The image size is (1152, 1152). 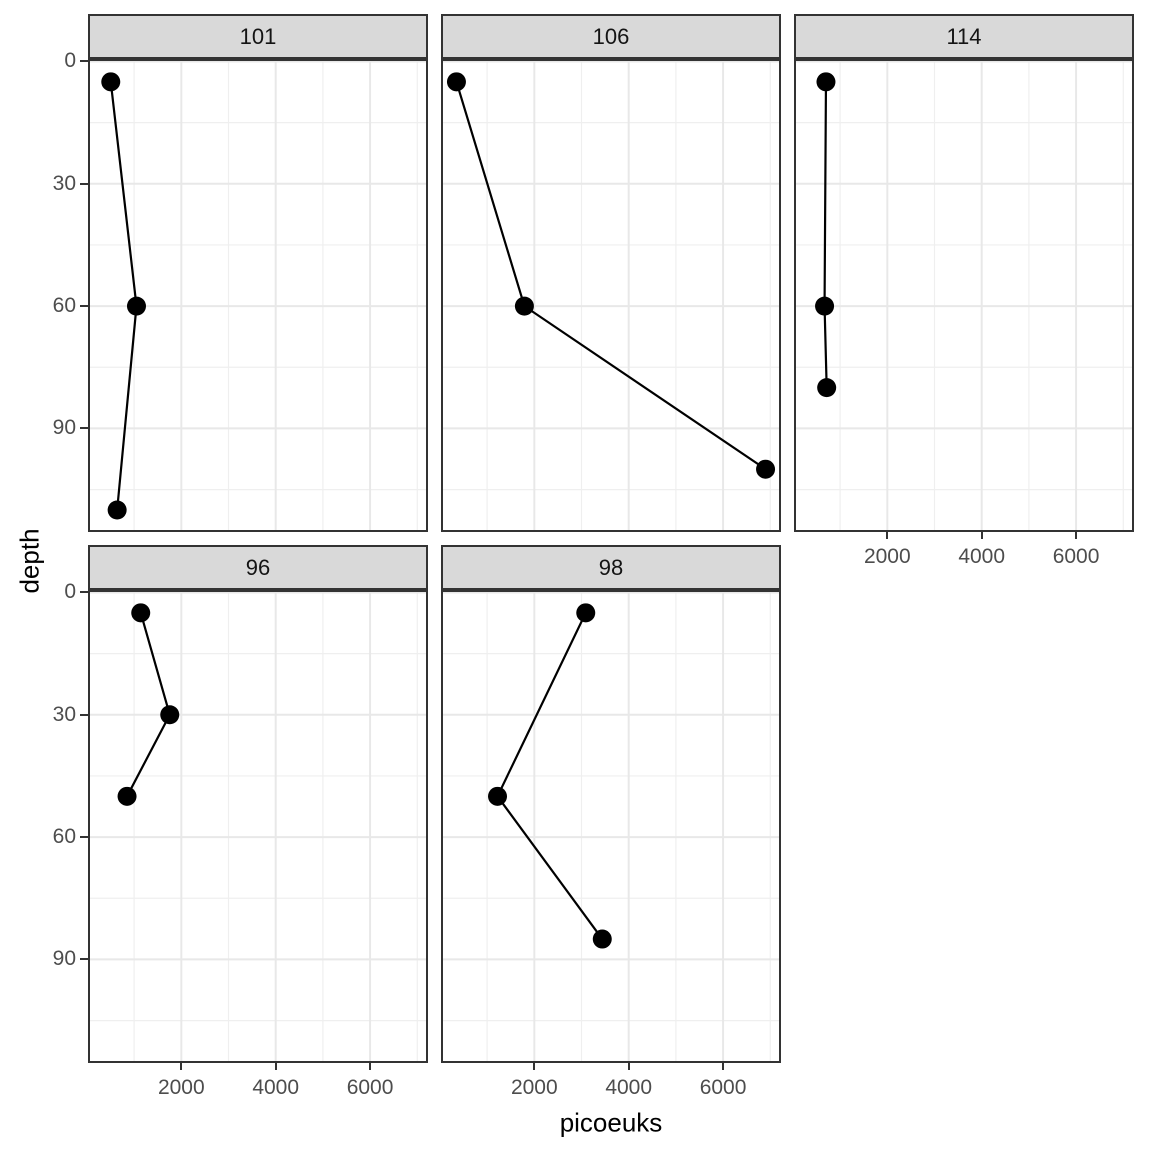 I want to click on facet-strip: 96, so click(x=258, y=567).